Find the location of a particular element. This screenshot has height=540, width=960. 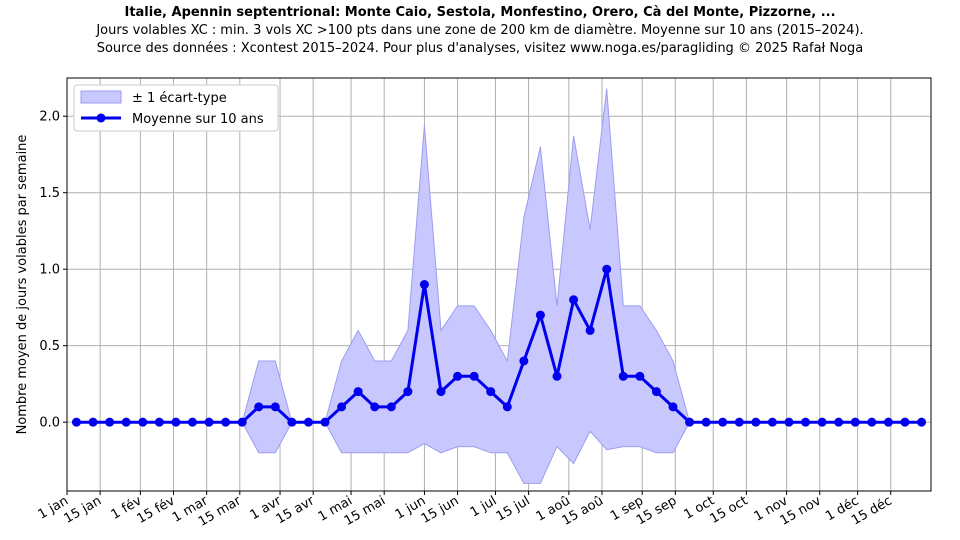

legend: ± 1 écart-type Moyenne sur 10 ans is located at coordinates (176, 108).